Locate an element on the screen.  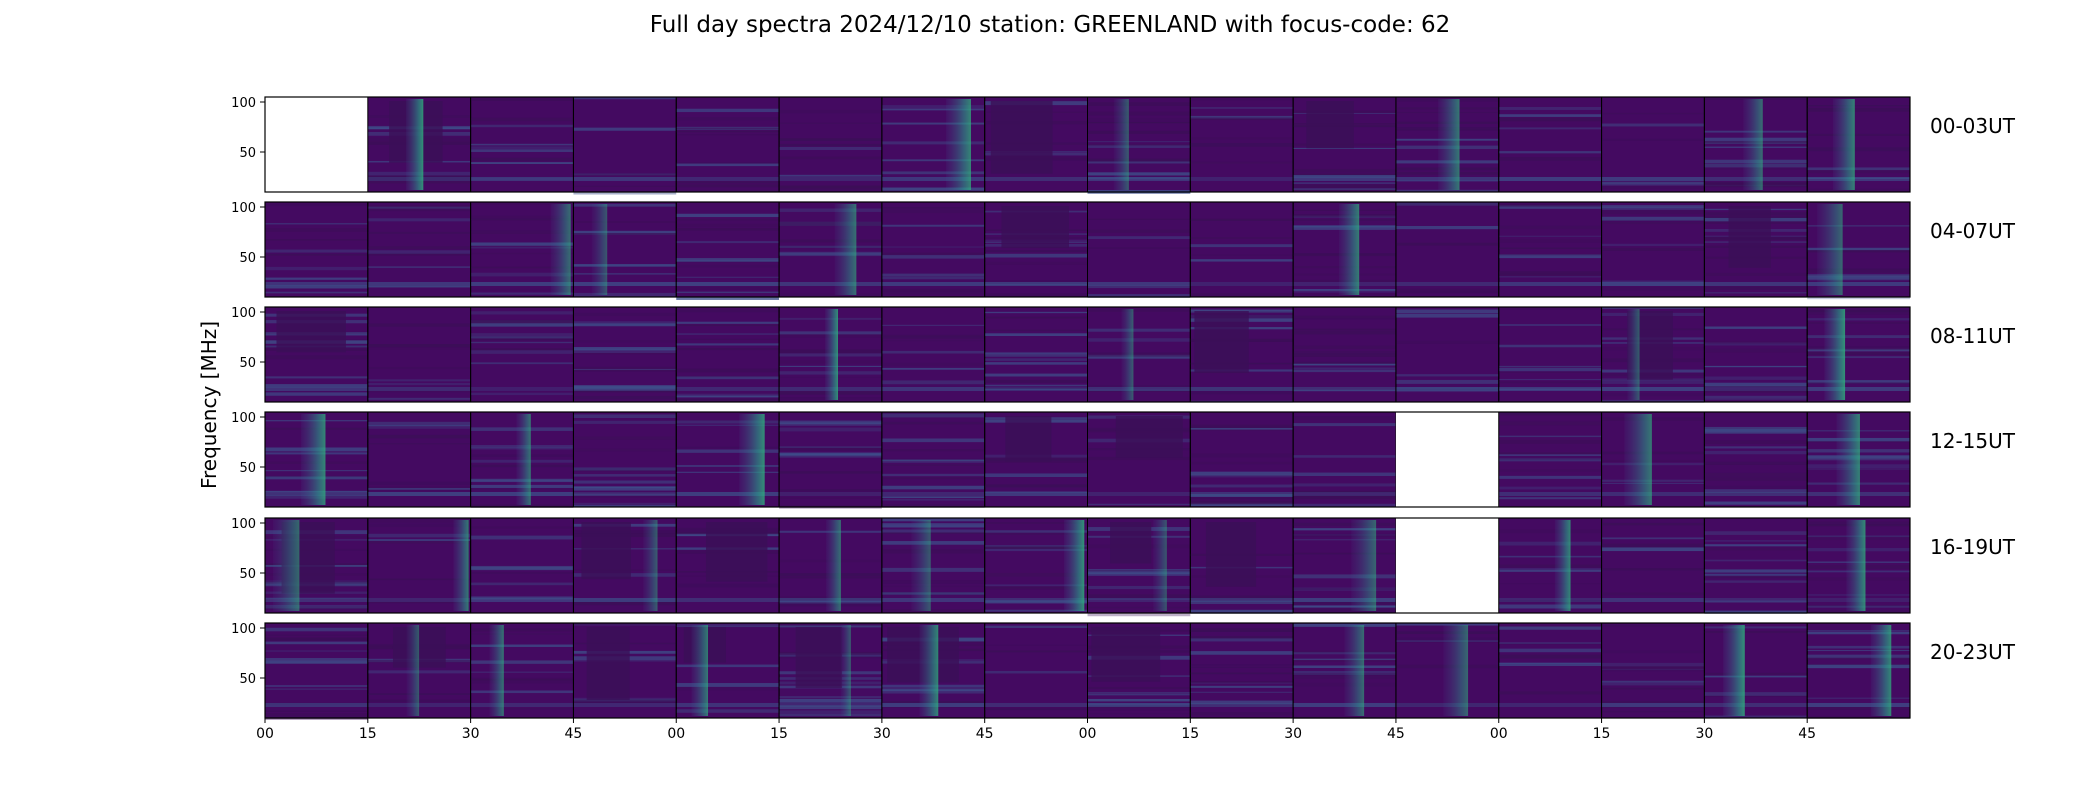
row-frame is located at coordinates (1087, 144).